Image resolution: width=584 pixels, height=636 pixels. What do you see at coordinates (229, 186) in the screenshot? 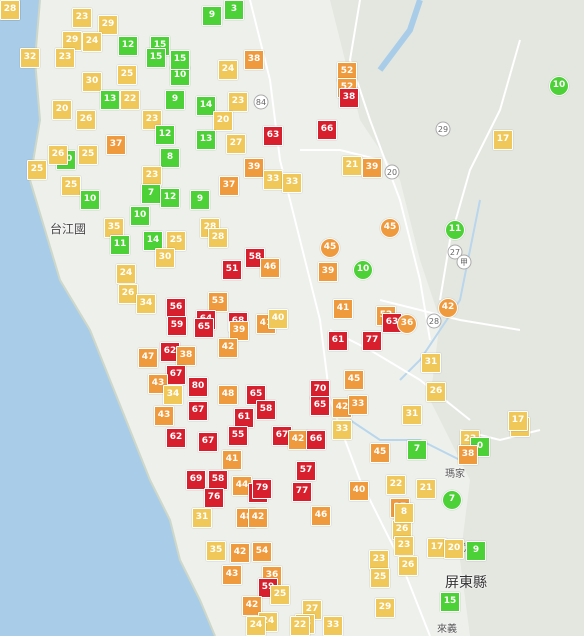
I see `aqi-marker: 37` at bounding box center [229, 186].